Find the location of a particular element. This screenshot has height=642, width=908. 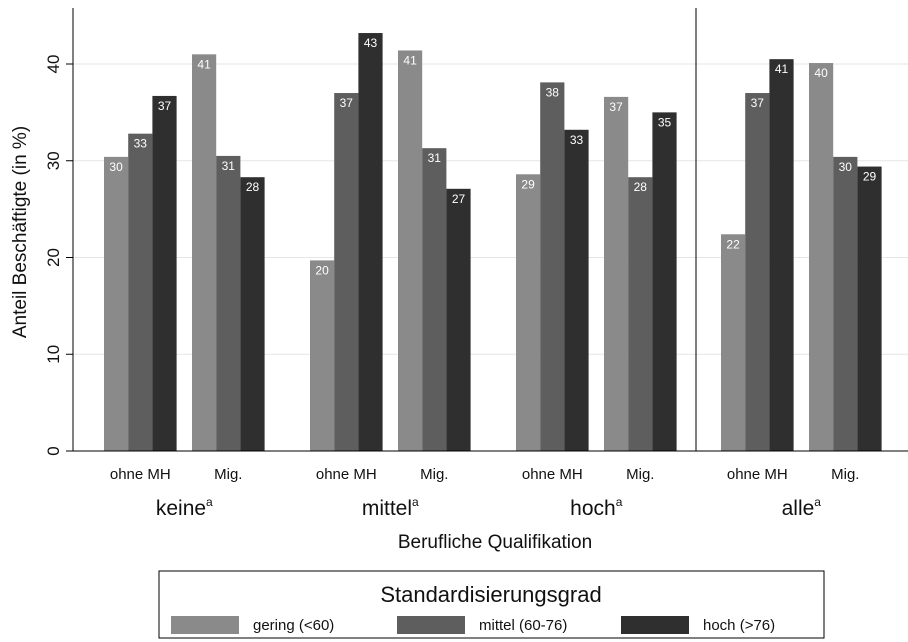

bar-value-label: 27 is located at coordinates (459, 199).